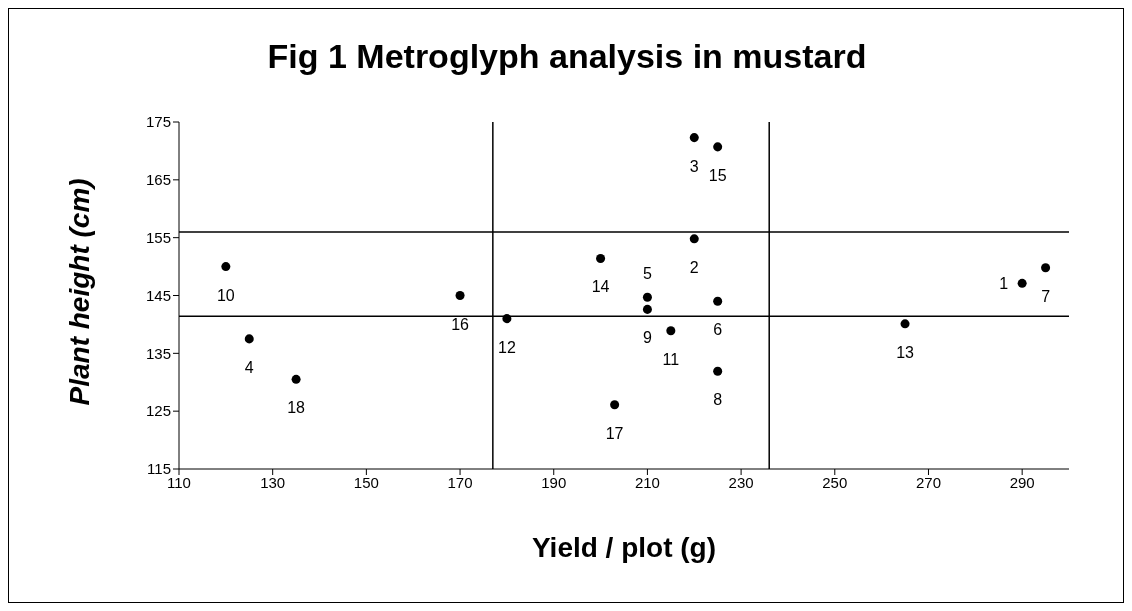 The width and height of the screenshot is (1132, 611). Describe the element at coordinates (158, 180) in the screenshot. I see `y-tick-label: 165` at that location.